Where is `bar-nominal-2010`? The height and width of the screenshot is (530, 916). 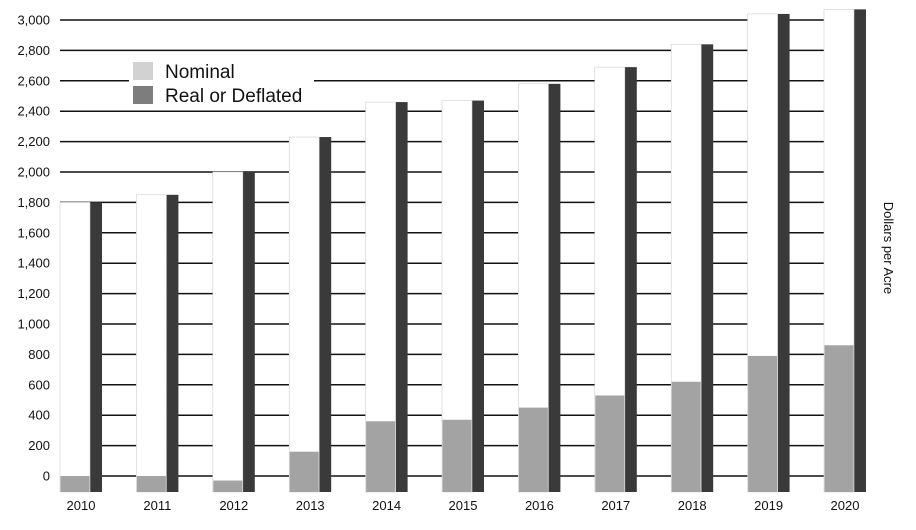
bar-nominal-2010 is located at coordinates (75, 347).